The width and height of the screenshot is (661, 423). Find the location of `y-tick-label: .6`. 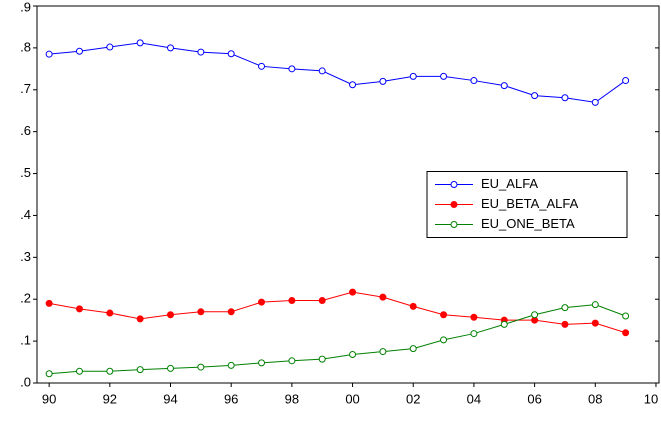

y-tick-label: .6 is located at coordinates (25, 130).